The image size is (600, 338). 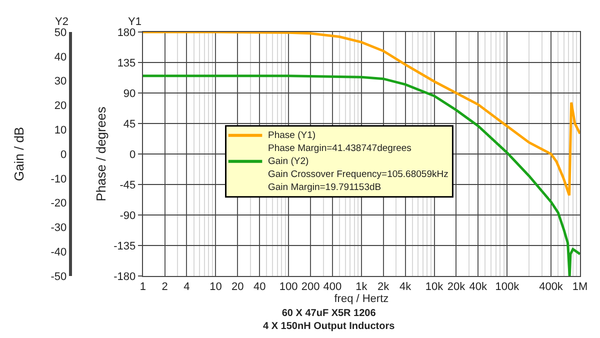 What do you see at coordinates (60, 32) in the screenshot?
I see `y2-tick-label: 50` at bounding box center [60, 32].